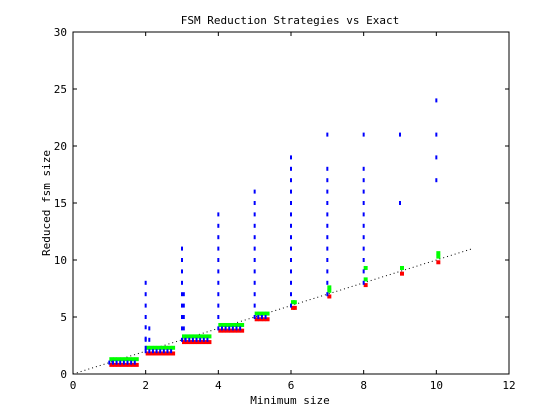 This screenshot has width=560, height=420. What do you see at coordinates (63, 317) in the screenshot?
I see `y-tick-label: 5` at bounding box center [63, 317].